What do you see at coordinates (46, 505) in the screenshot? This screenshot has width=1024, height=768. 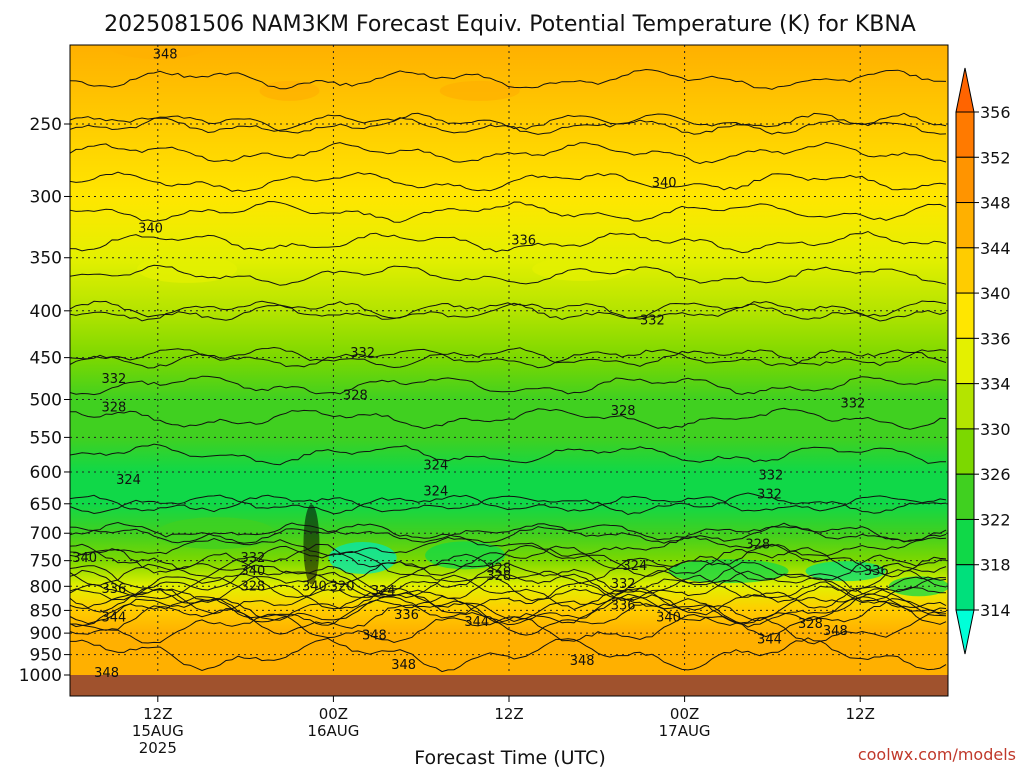 I see `y-tick-label: 650` at bounding box center [46, 505].